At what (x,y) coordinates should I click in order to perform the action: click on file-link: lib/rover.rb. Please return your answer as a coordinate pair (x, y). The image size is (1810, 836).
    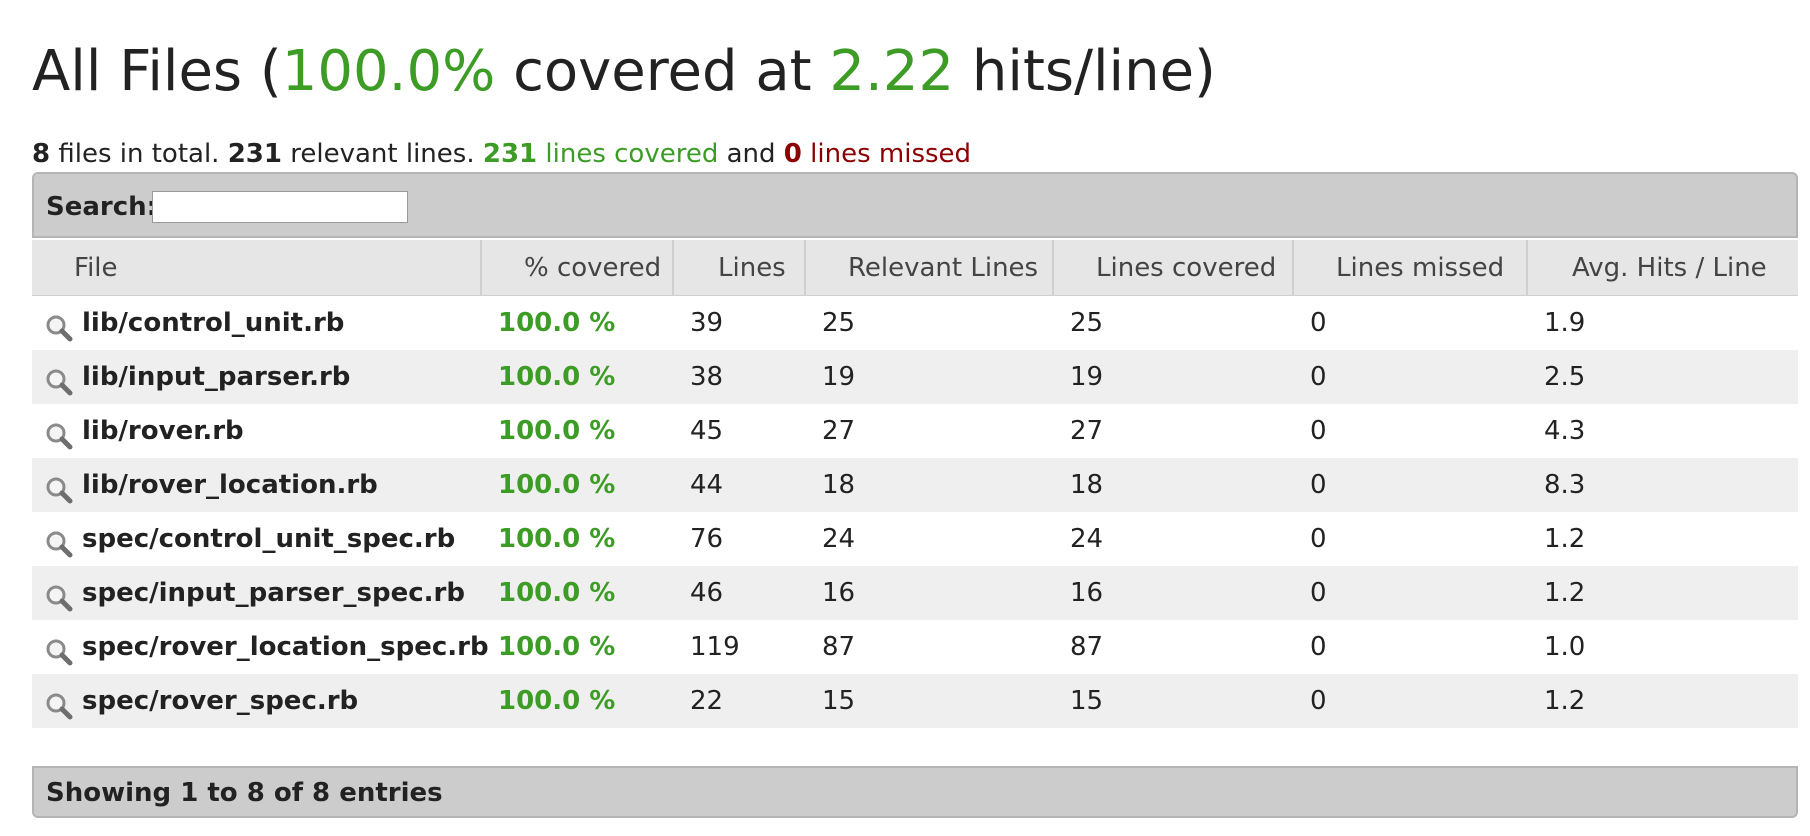
    Looking at the image, I should click on (163, 431).